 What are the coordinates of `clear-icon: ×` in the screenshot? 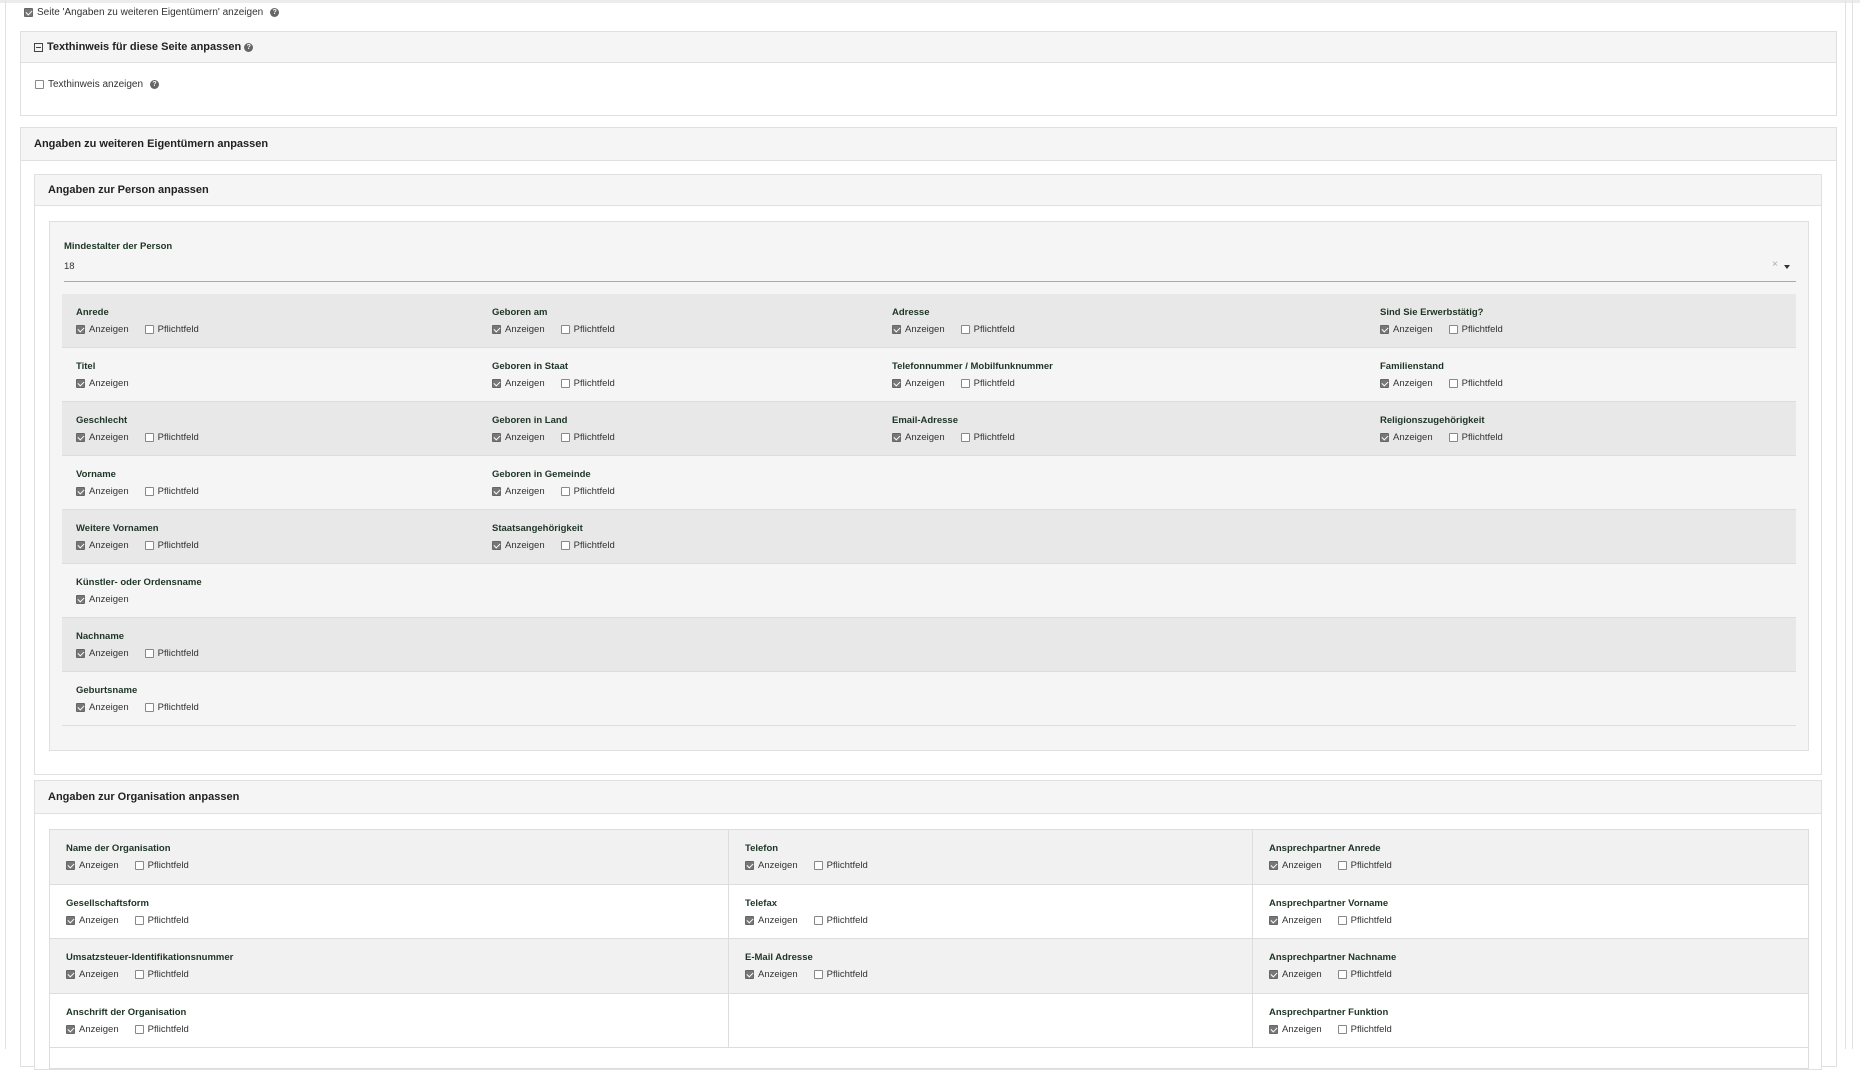 It's located at (1775, 264).